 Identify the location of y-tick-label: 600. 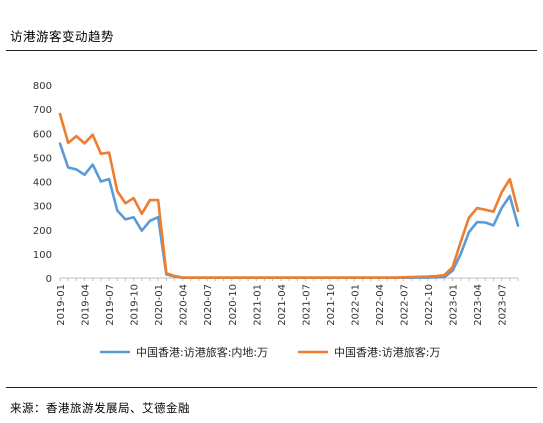
(42, 134).